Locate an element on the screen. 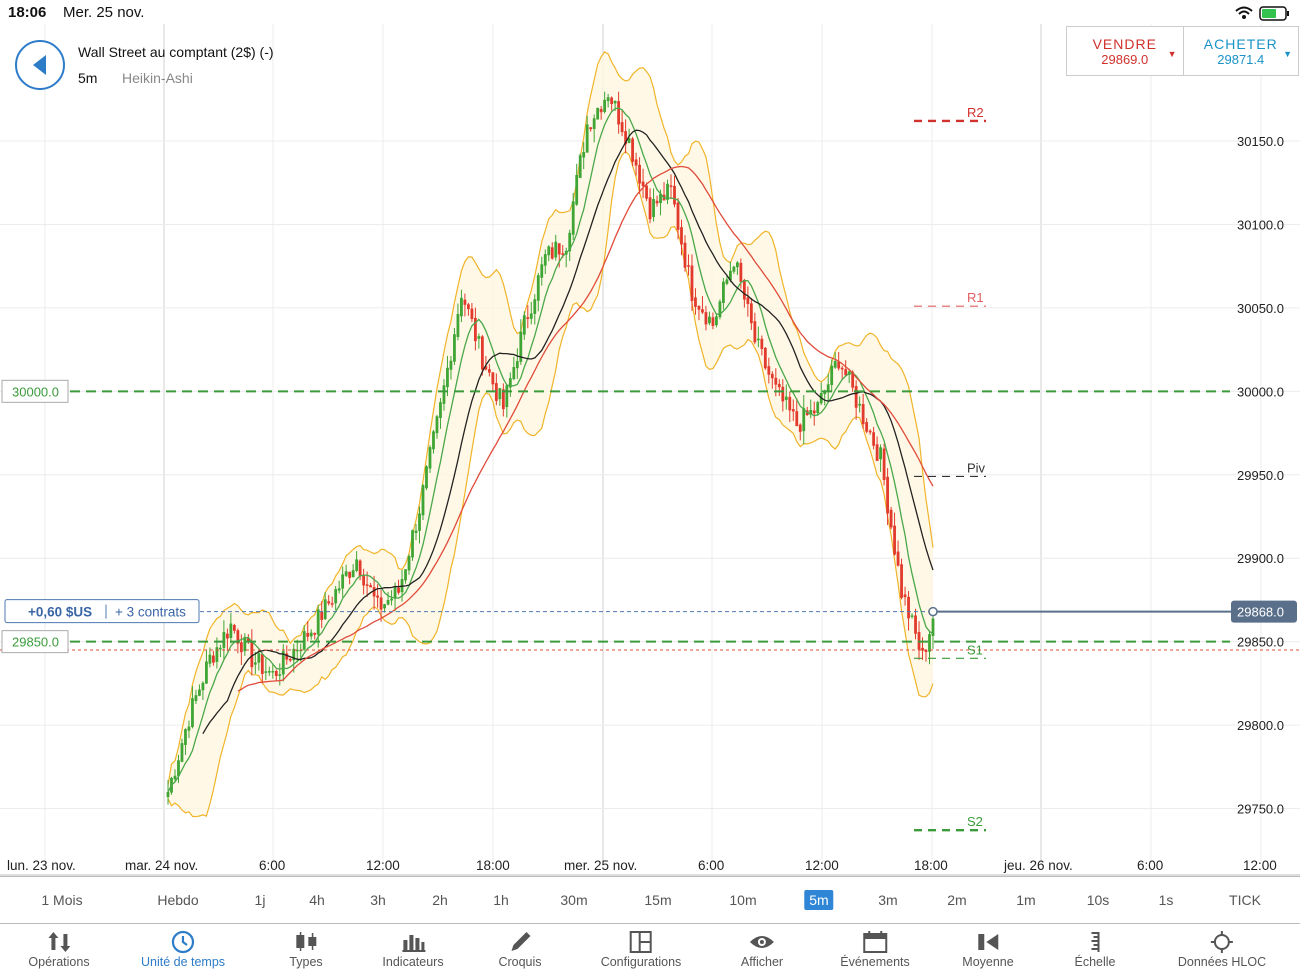 Image resolution: width=1300 pixels, height=975 pixels. timeframe-10m: 10m is located at coordinates (743, 900).